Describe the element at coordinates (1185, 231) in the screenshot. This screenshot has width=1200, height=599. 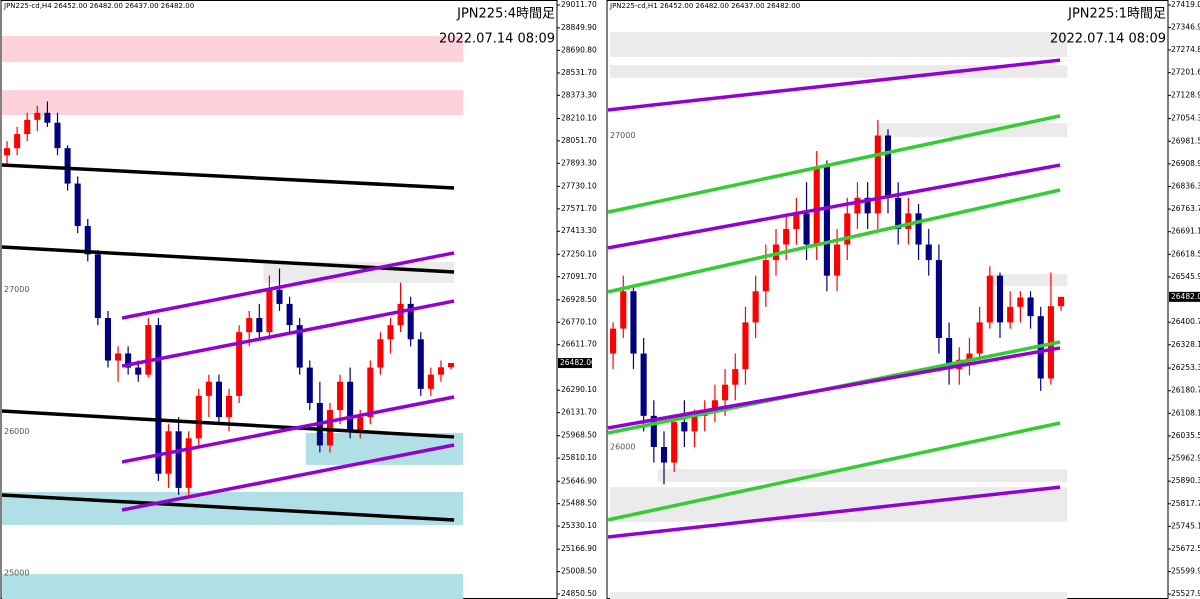
I see `y-tick-label: 26691.10` at that location.